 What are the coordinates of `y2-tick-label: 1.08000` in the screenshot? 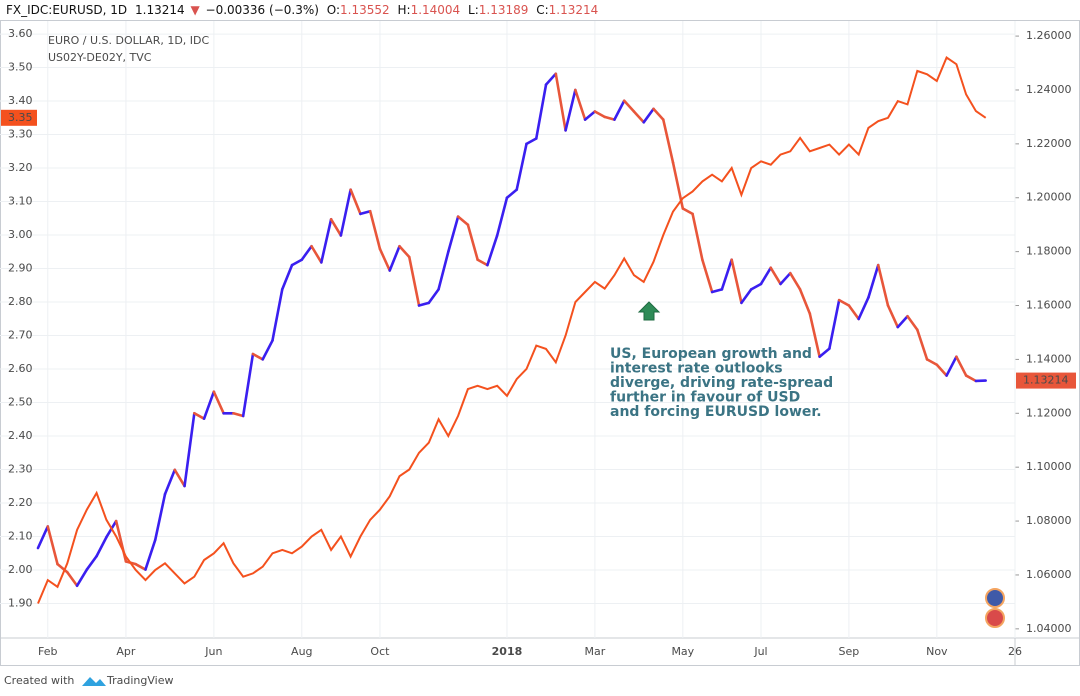 It's located at (1049, 520).